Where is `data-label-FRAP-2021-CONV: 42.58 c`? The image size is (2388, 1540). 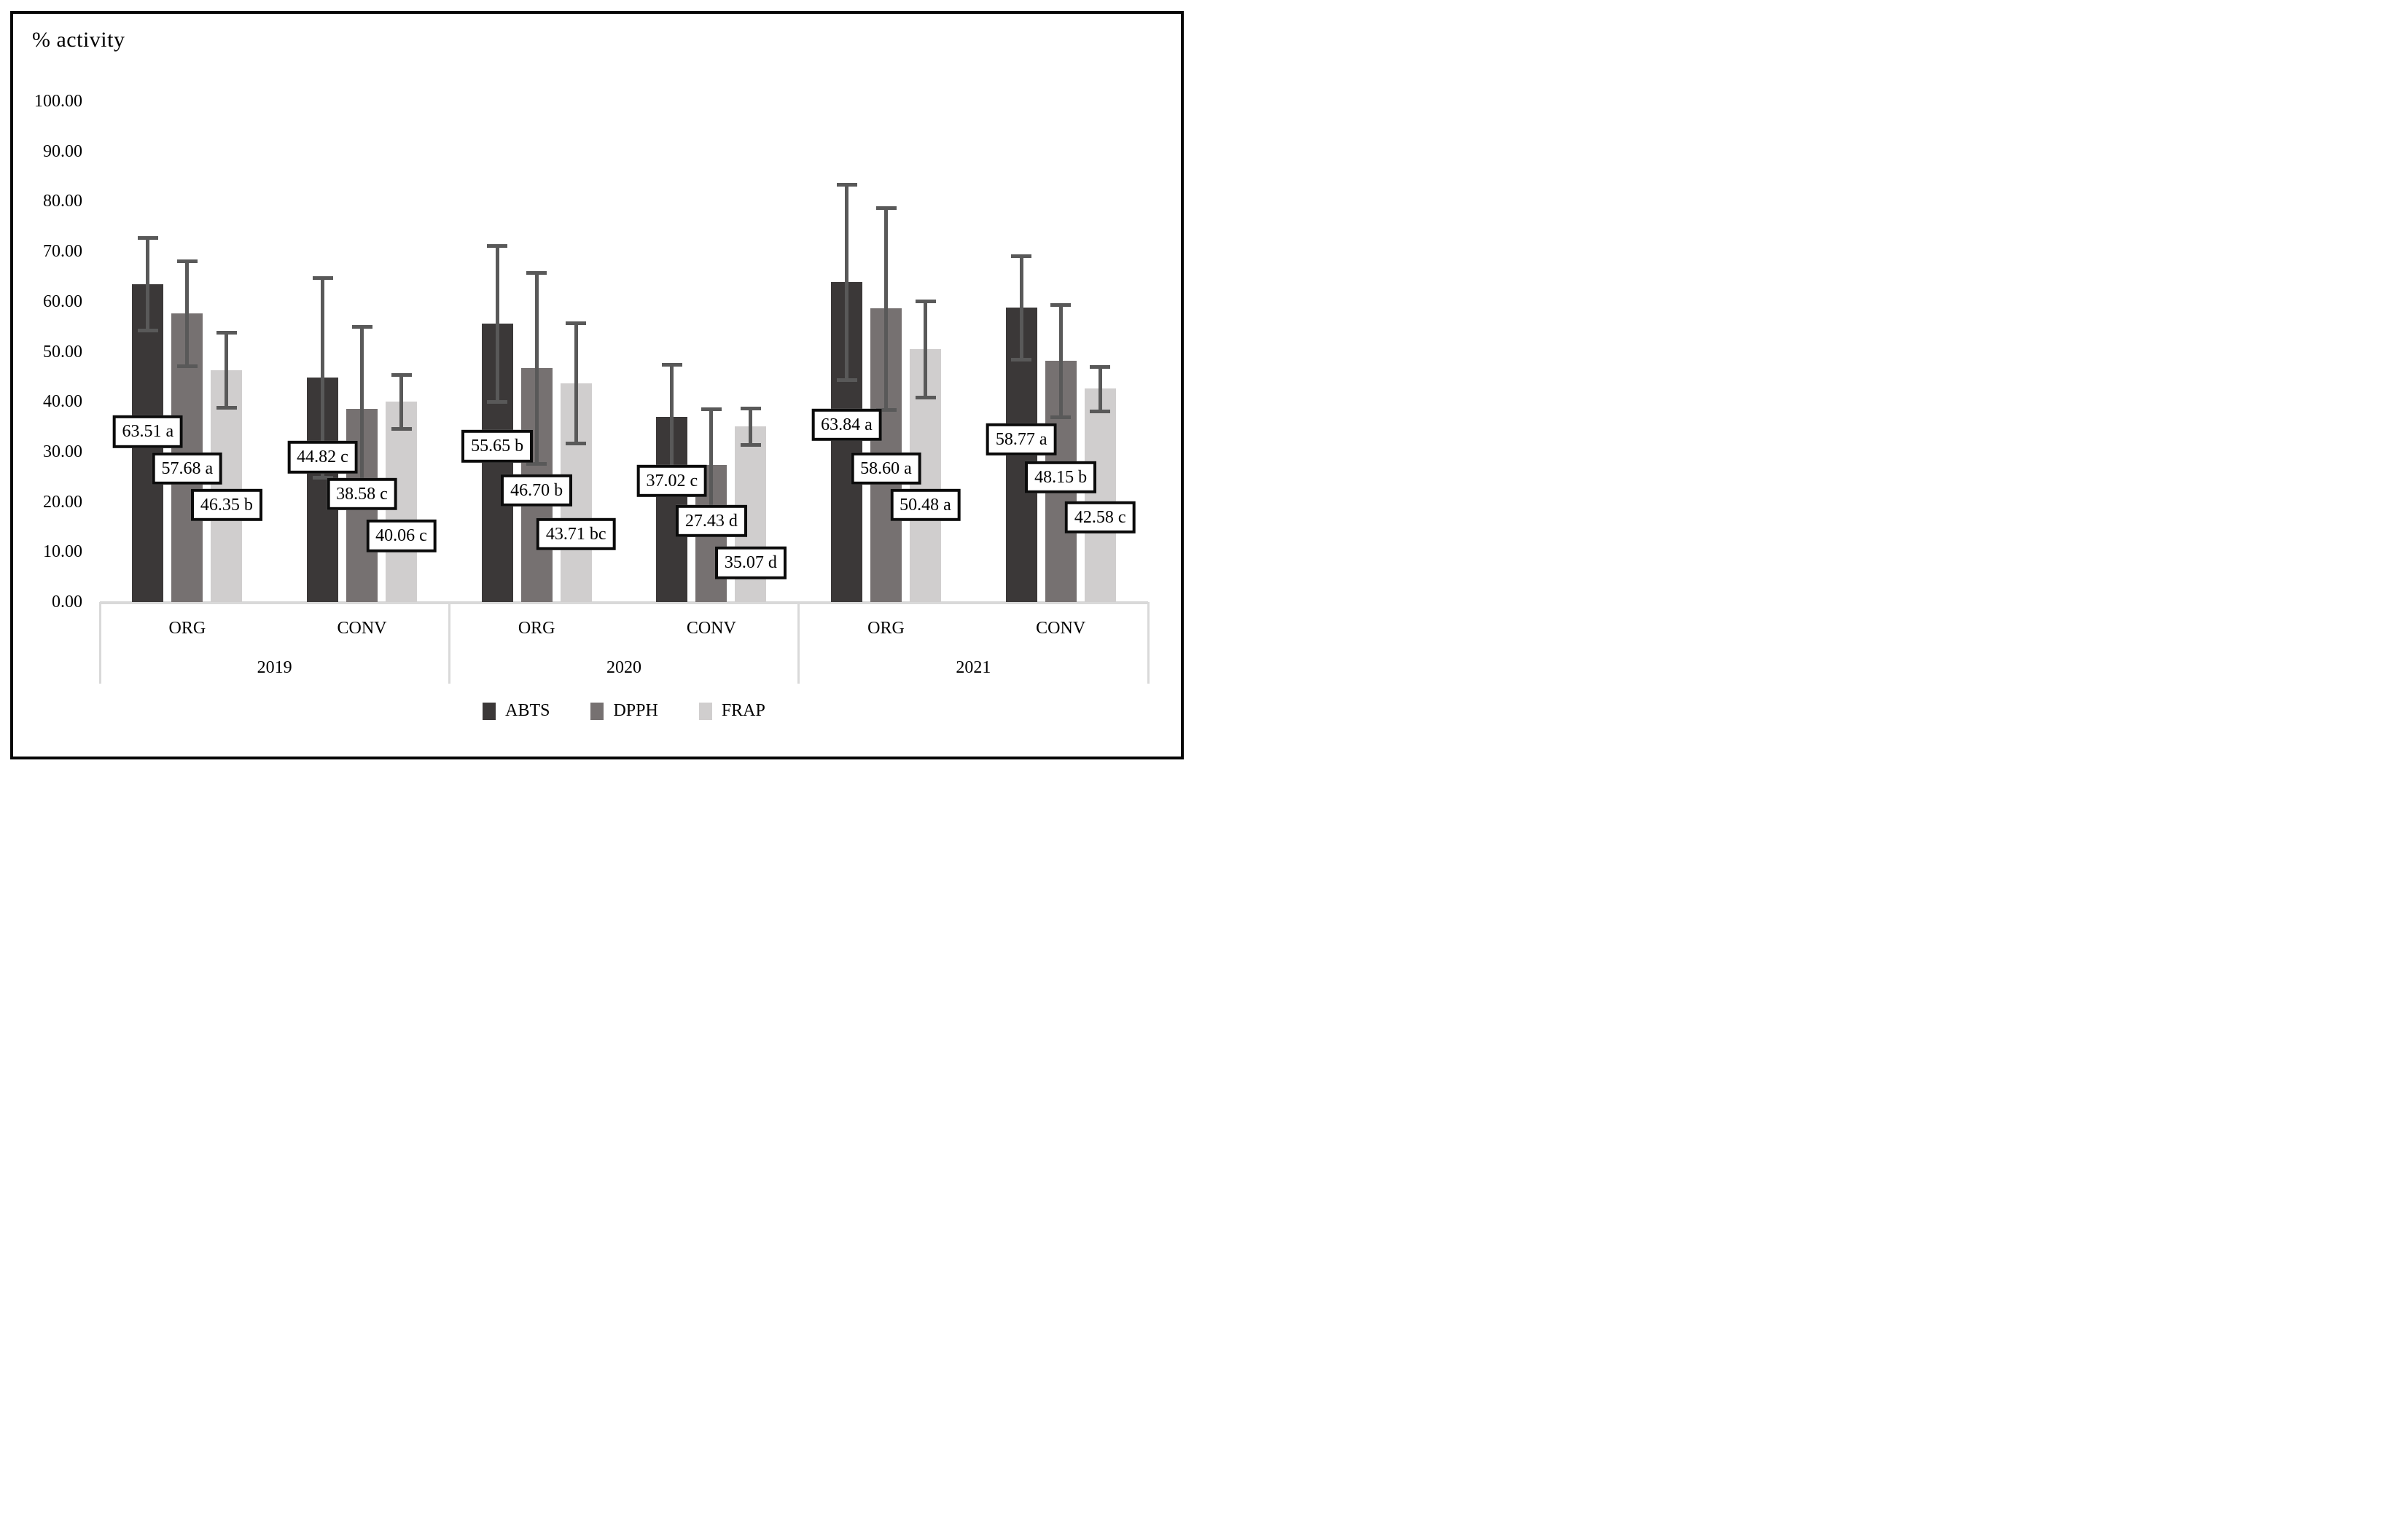 data-label-FRAP-2021-CONV: 42.58 c is located at coordinates (1100, 517).